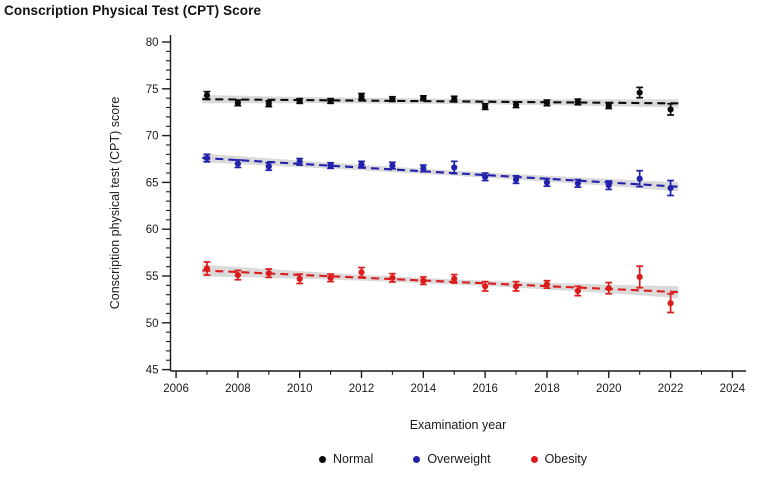  Describe the element at coordinates (565, 459) in the screenshot. I see `legend-label: Obesity` at that location.